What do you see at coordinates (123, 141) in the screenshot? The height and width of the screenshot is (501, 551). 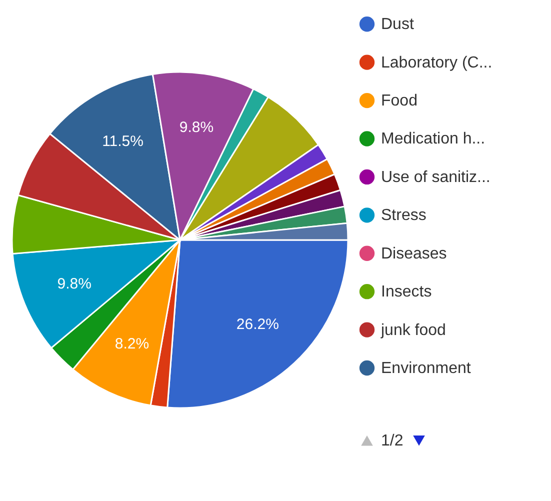 I see `data-label: 11.5%` at bounding box center [123, 141].